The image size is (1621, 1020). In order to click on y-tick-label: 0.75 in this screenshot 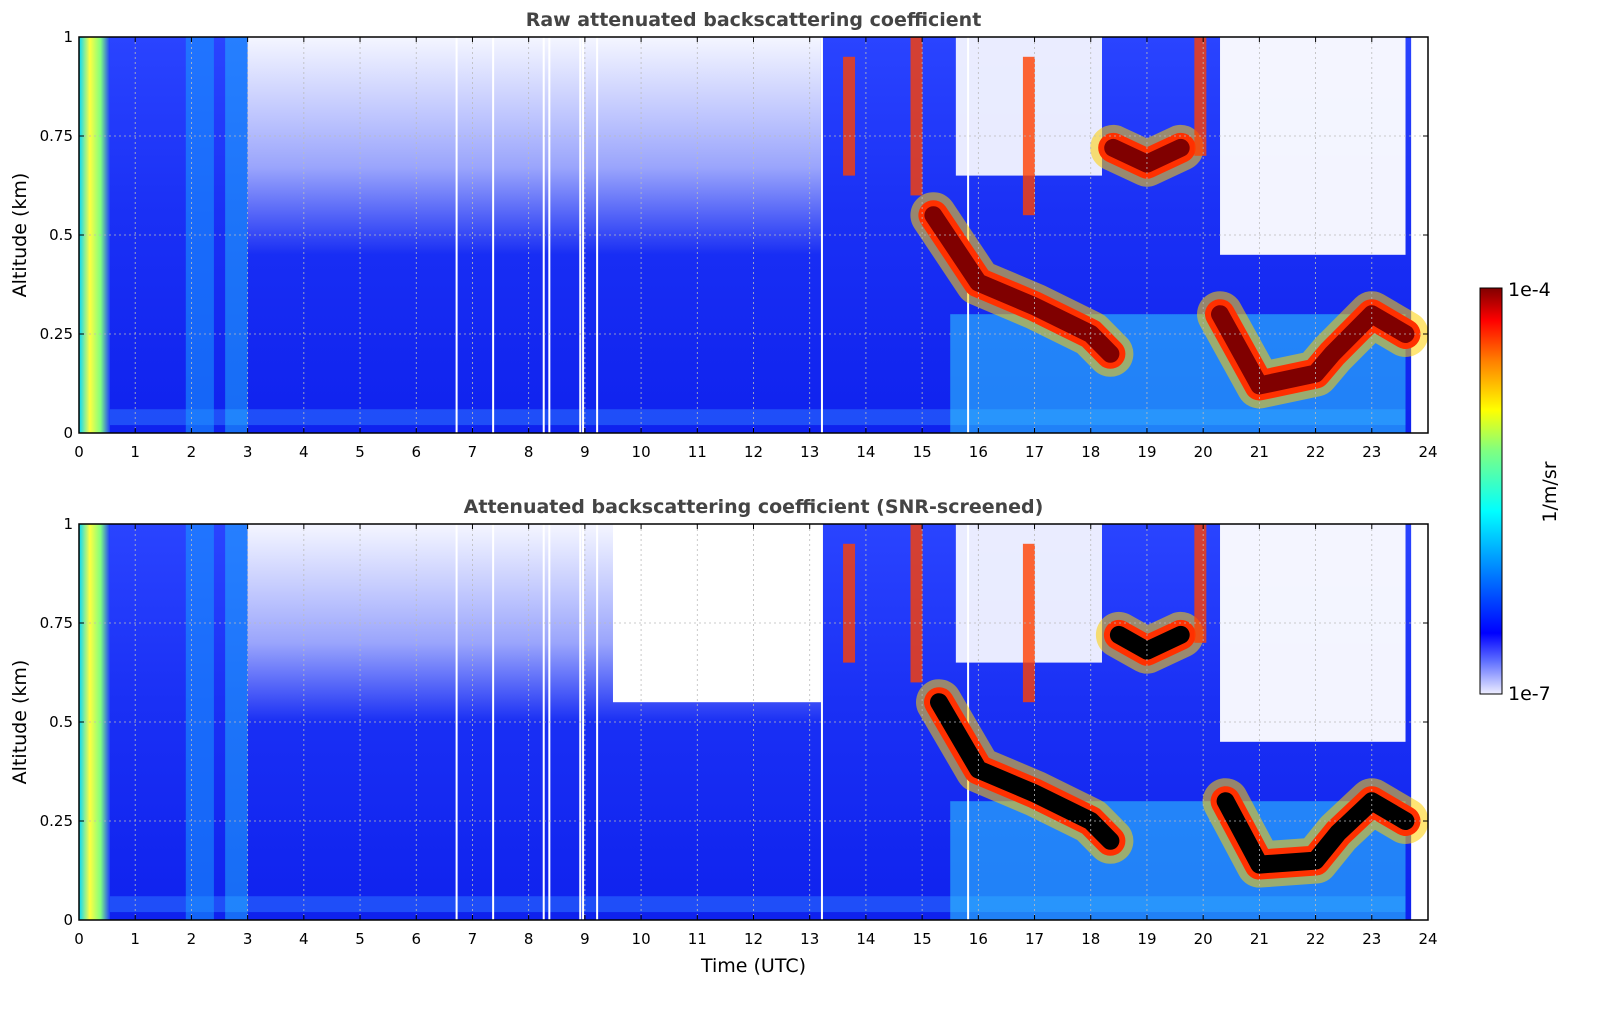, I will do `click(56, 136)`.